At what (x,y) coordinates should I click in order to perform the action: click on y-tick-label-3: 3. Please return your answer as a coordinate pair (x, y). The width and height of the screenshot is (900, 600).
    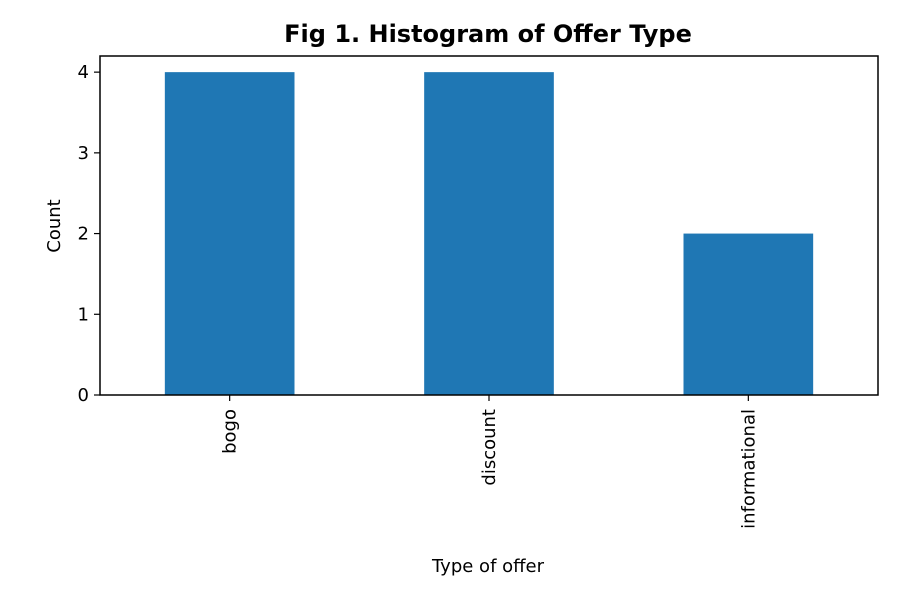
    Looking at the image, I should click on (83, 153).